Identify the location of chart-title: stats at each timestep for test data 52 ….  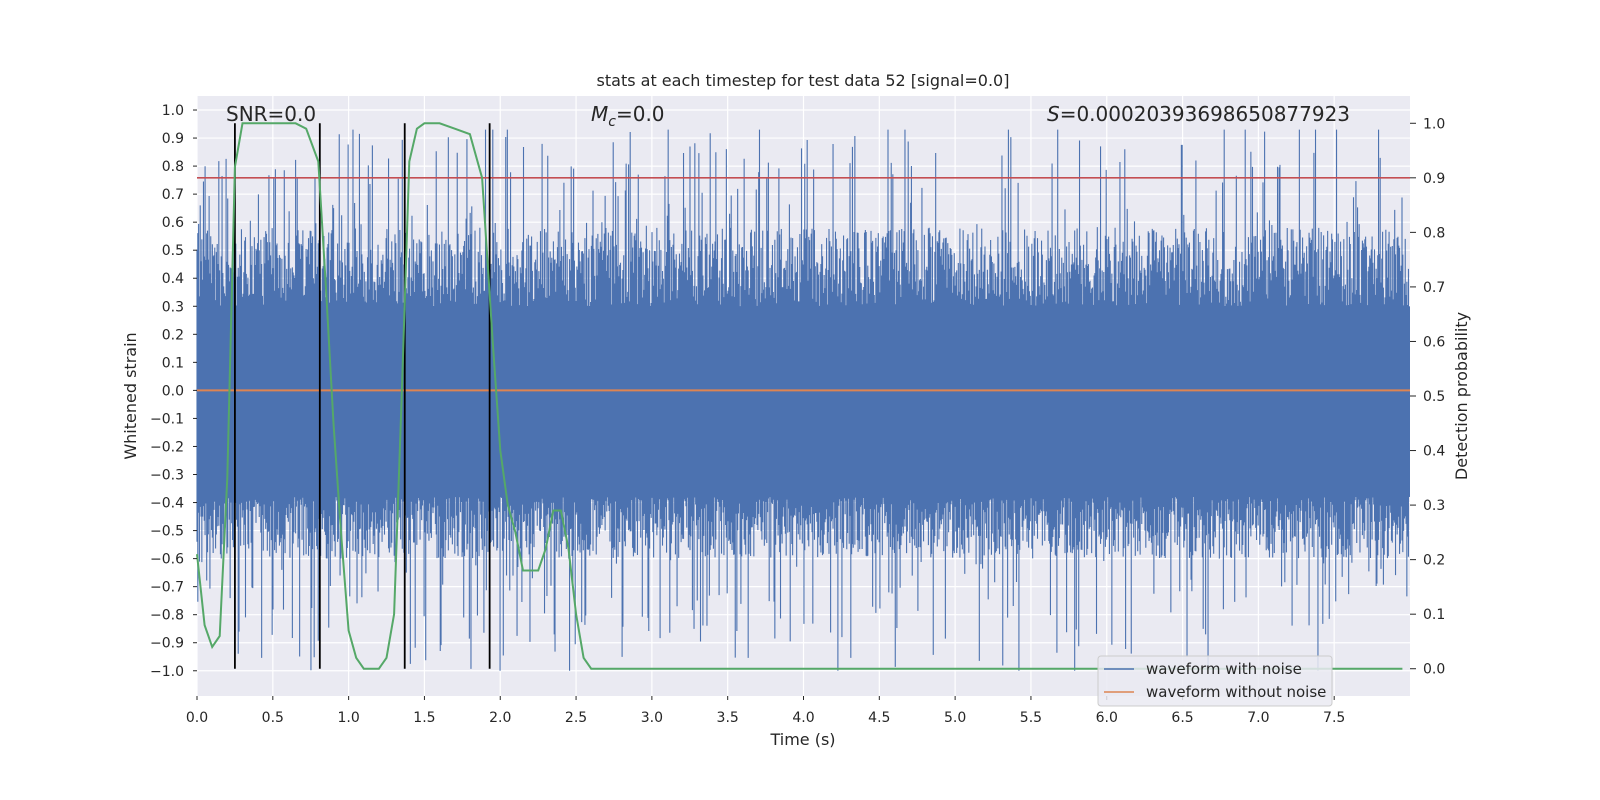
(803, 80).